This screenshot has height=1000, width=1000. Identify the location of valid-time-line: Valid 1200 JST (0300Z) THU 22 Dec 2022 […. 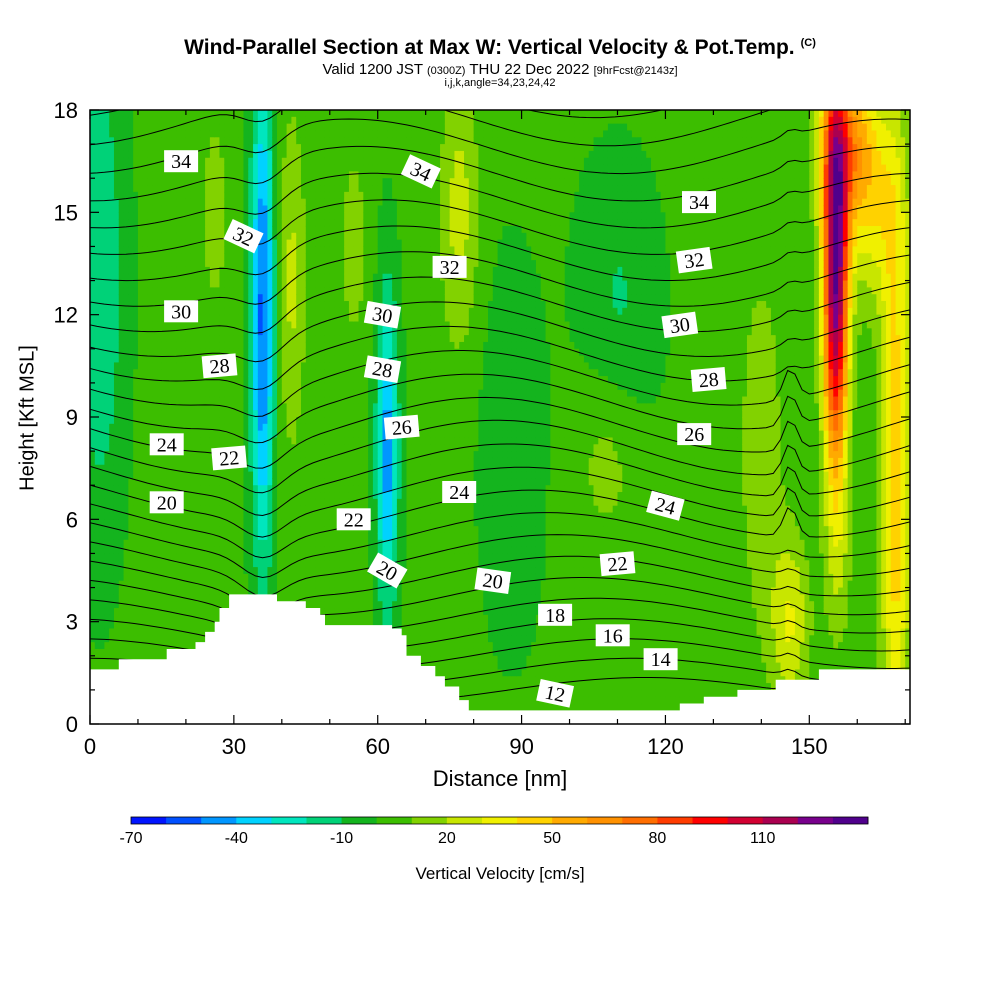
(500, 69).